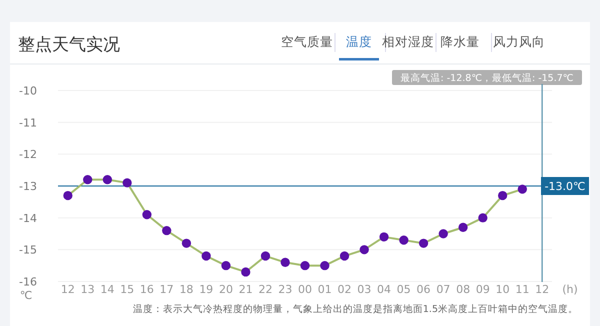 Image resolution: width=600 pixels, height=326 pixels. What do you see at coordinates (265, 289) in the screenshot?
I see `x-tick-label: 22` at bounding box center [265, 289].